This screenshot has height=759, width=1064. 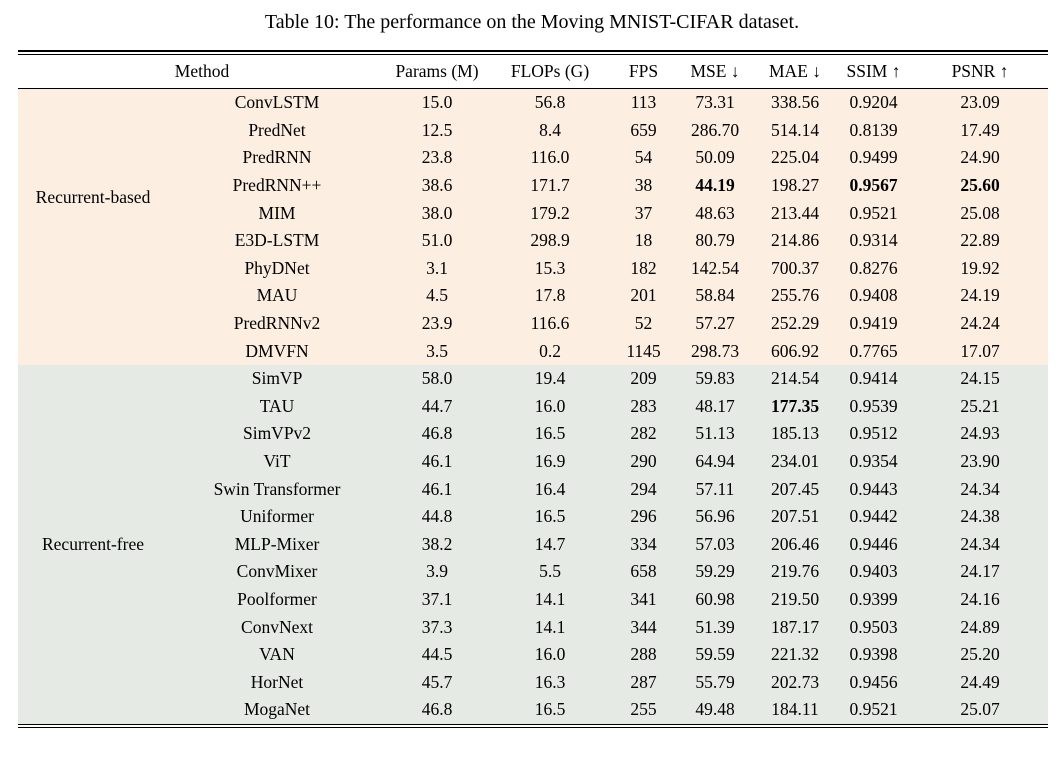 I want to click on metric-value-cell: 23.9, so click(x=437, y=323).